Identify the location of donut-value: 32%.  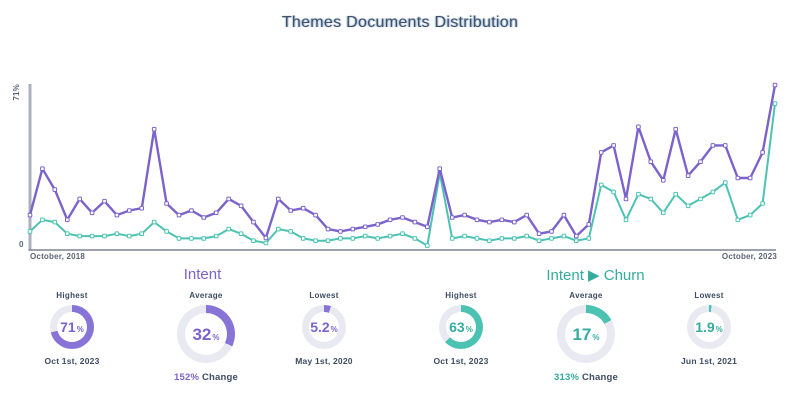
(206, 334).